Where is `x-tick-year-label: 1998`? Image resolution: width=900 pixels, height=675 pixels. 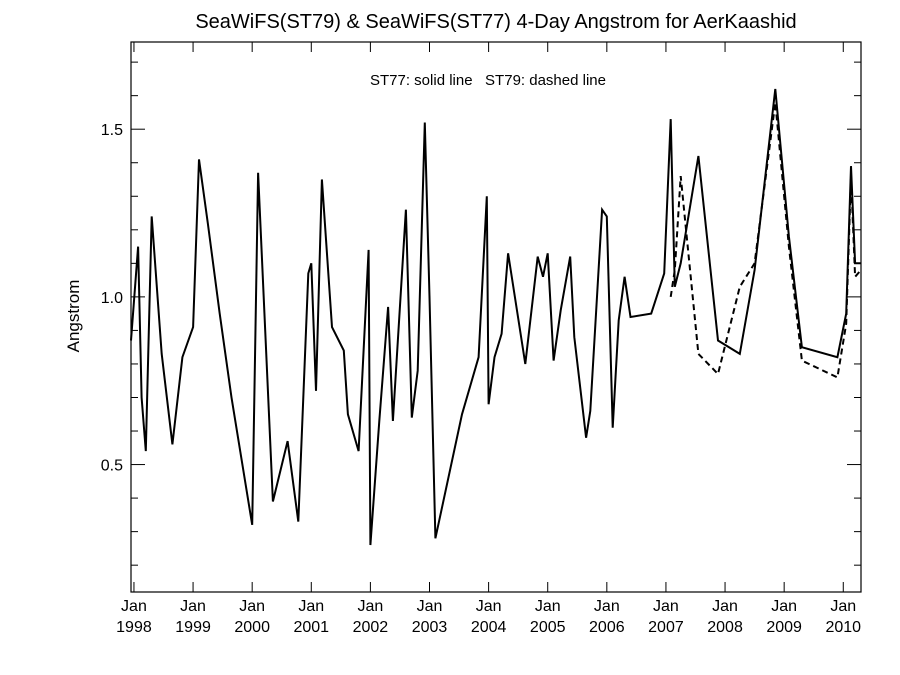 x-tick-year-label: 1998 is located at coordinates (134, 627).